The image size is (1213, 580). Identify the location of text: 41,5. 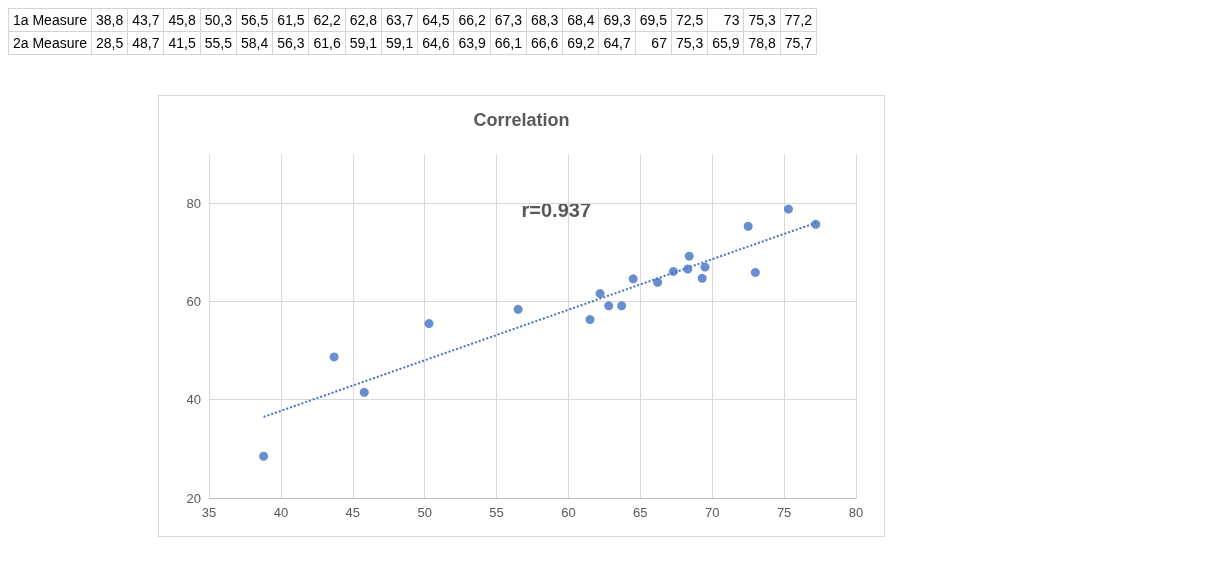
(182, 43).